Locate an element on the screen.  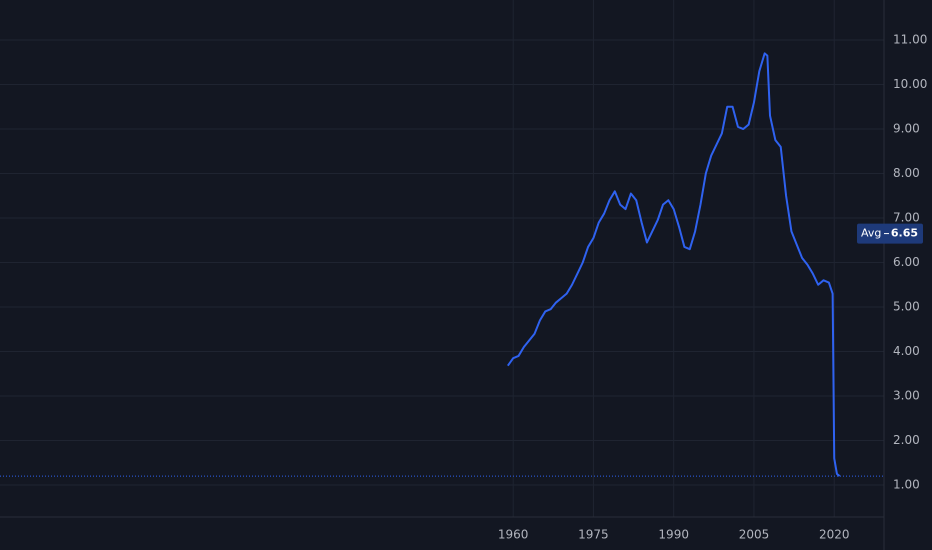
y-tick-label: 4.00 is located at coordinates (906, 351).